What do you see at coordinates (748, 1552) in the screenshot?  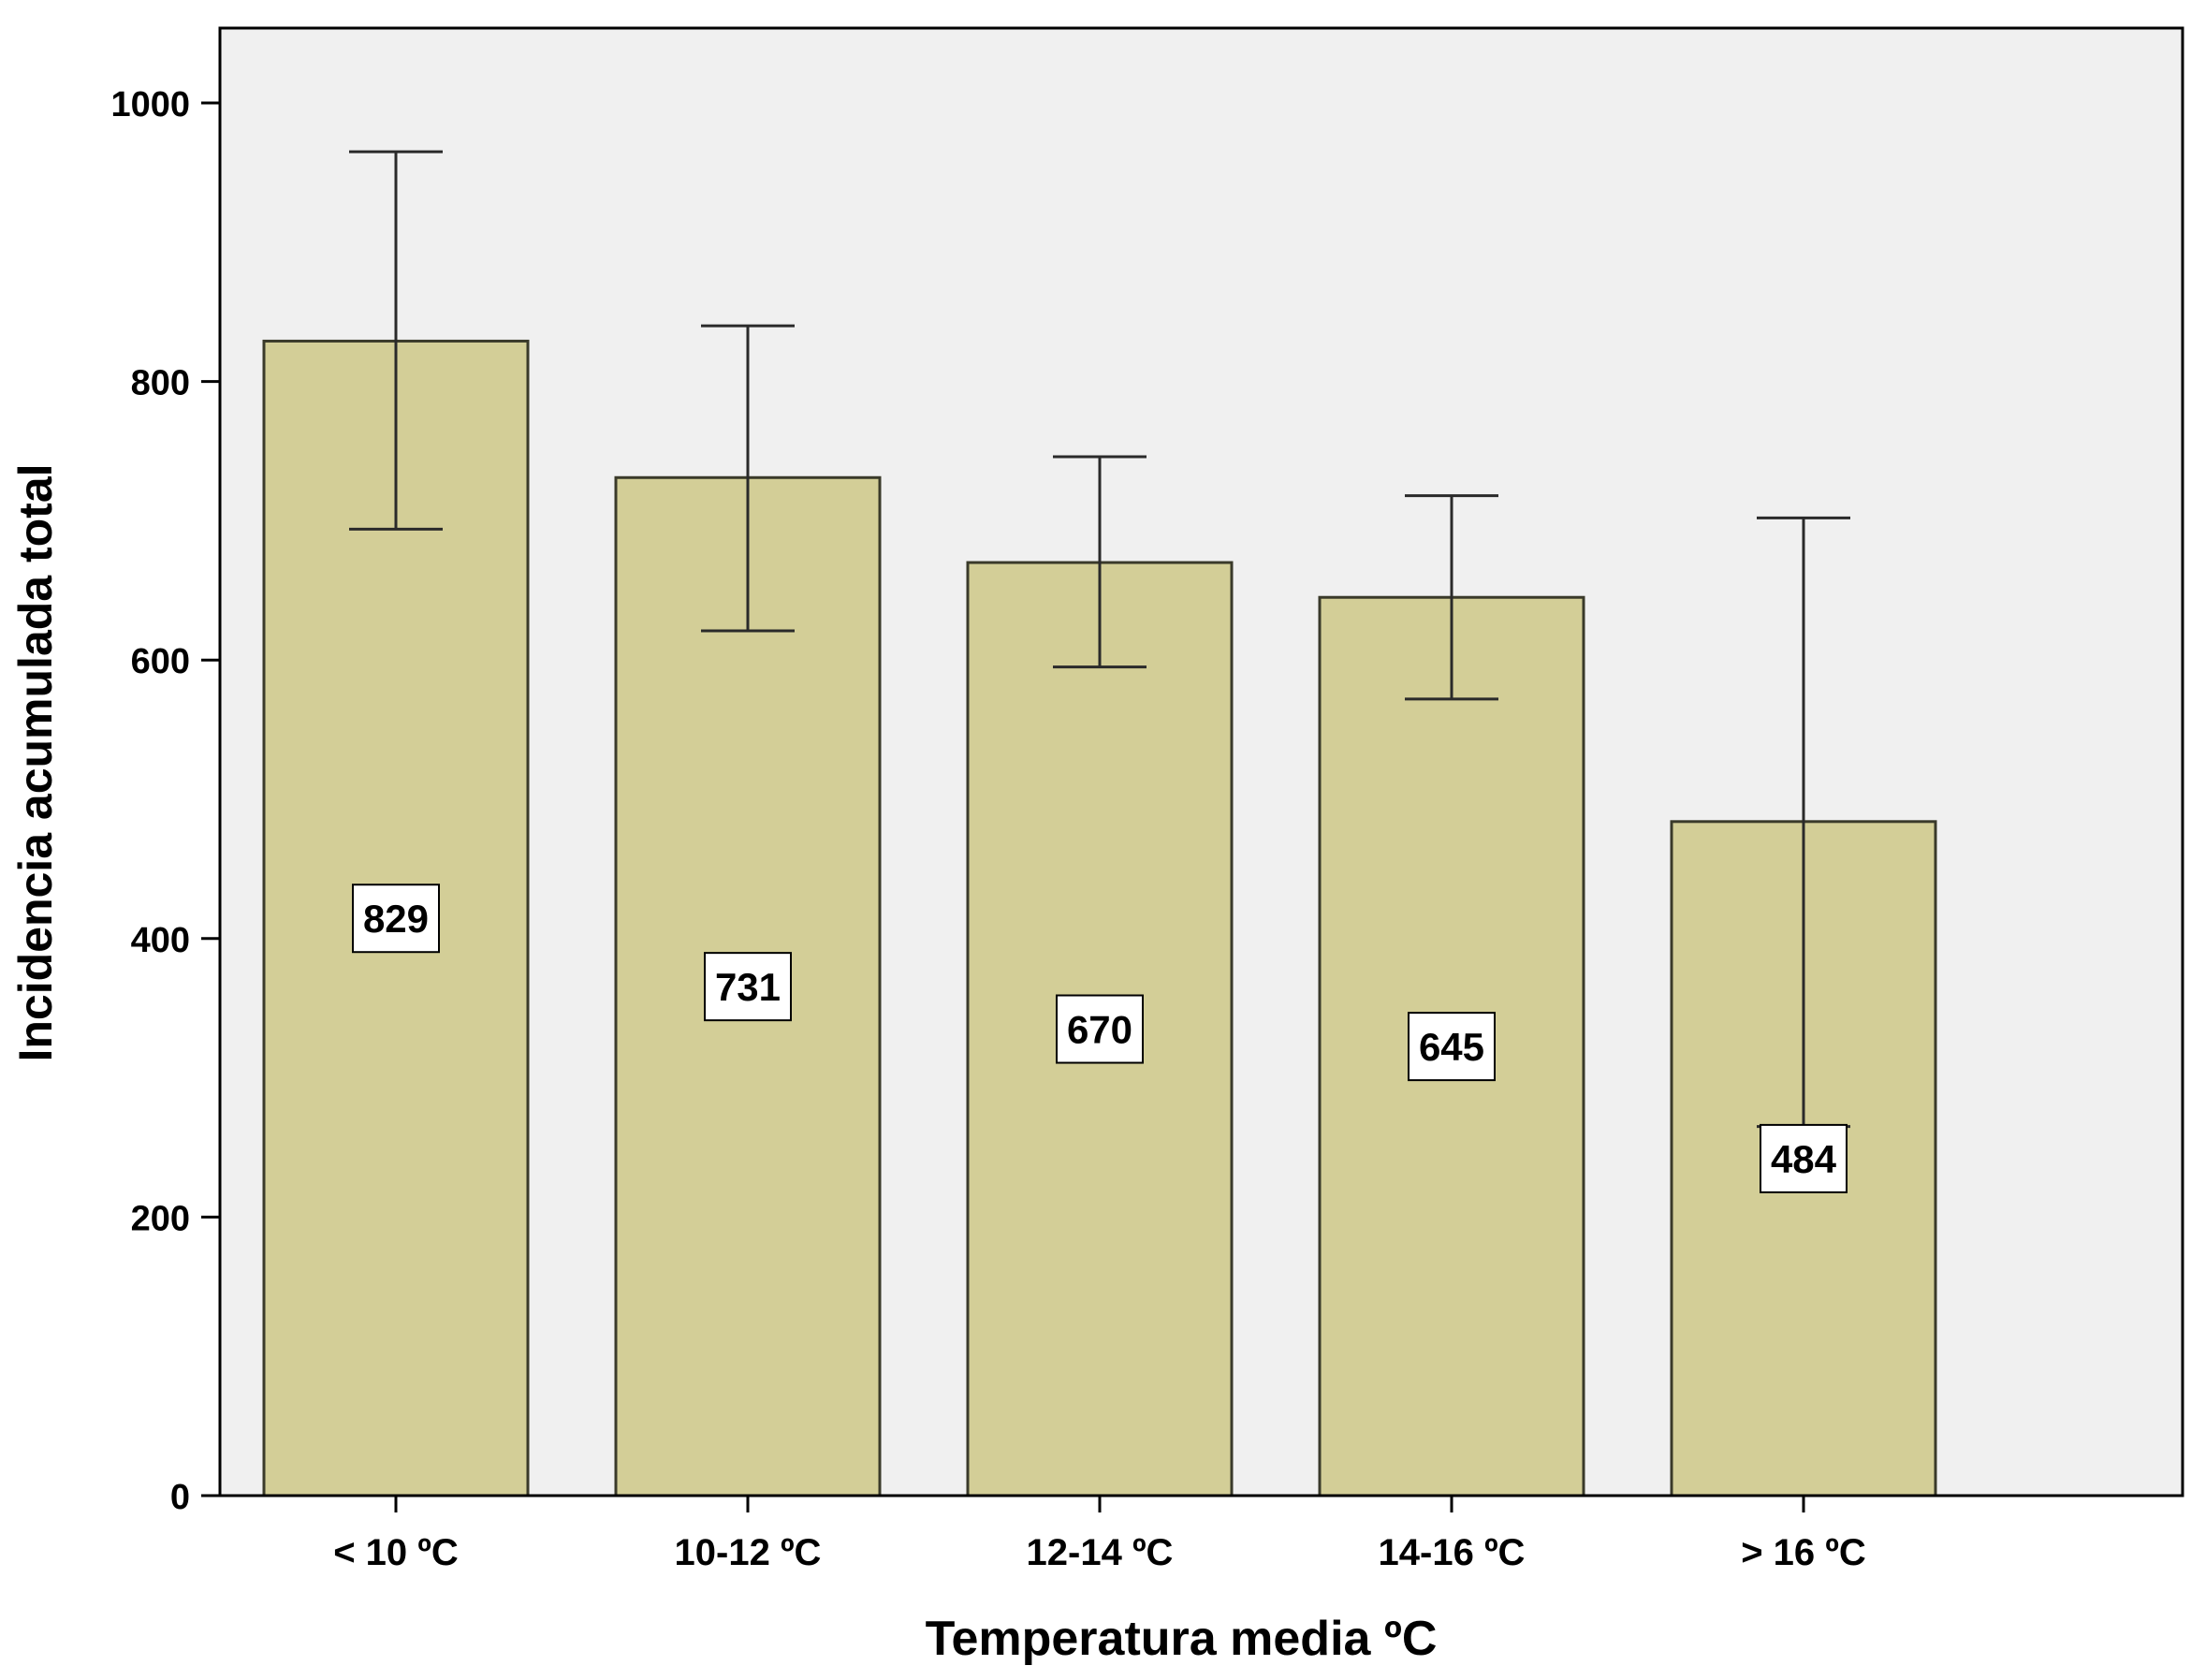 I see `x-tick-label: 10-12 ºC` at bounding box center [748, 1552].